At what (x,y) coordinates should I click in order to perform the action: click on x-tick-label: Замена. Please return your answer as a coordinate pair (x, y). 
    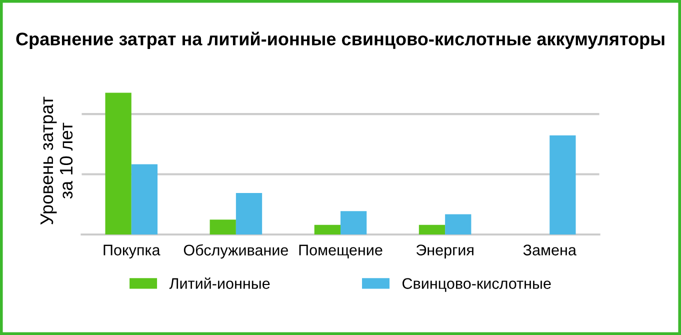
    Looking at the image, I should click on (549, 250).